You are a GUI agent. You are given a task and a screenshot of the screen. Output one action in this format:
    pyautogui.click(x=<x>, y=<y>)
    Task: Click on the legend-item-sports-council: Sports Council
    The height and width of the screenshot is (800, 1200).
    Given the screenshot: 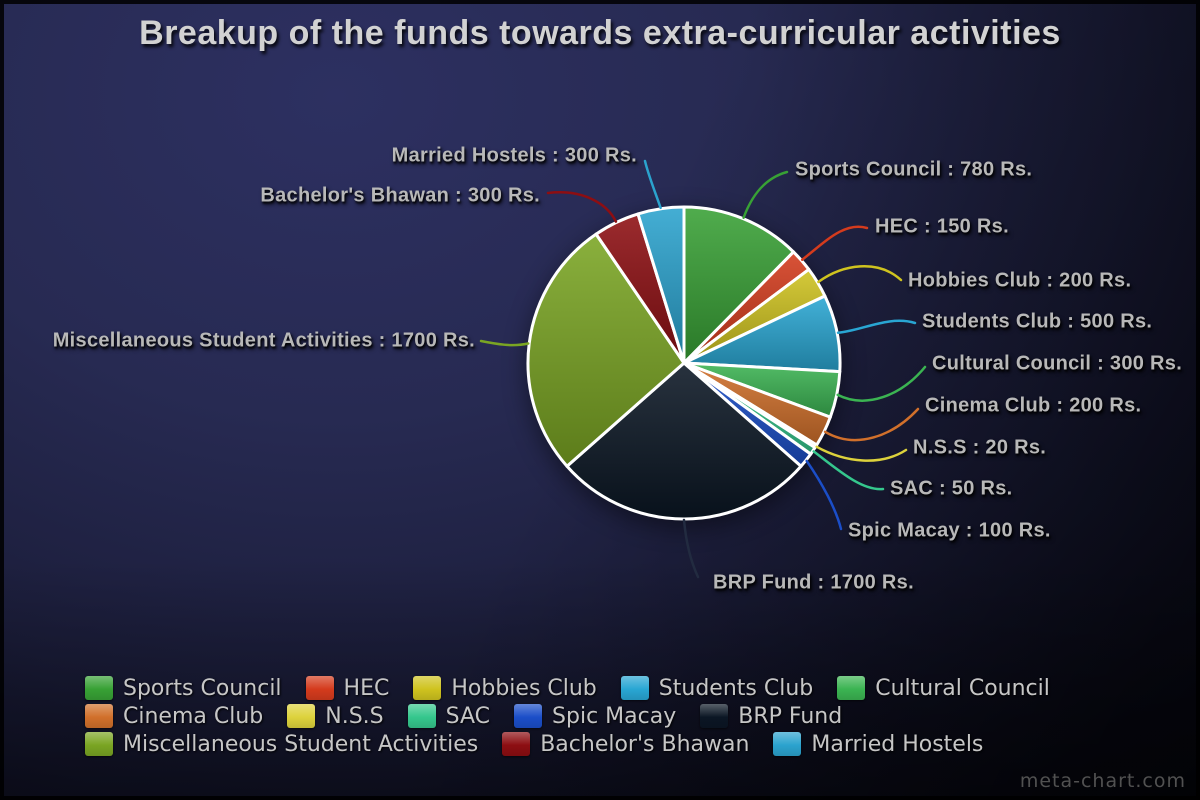 What is the action you would take?
    pyautogui.click(x=183, y=688)
    